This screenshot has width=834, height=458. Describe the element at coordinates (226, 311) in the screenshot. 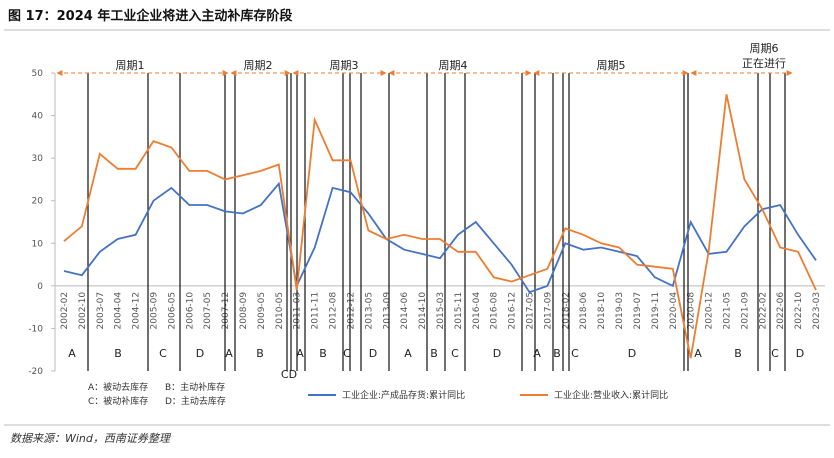

I see `x-tick-label: 2007-12` at that location.